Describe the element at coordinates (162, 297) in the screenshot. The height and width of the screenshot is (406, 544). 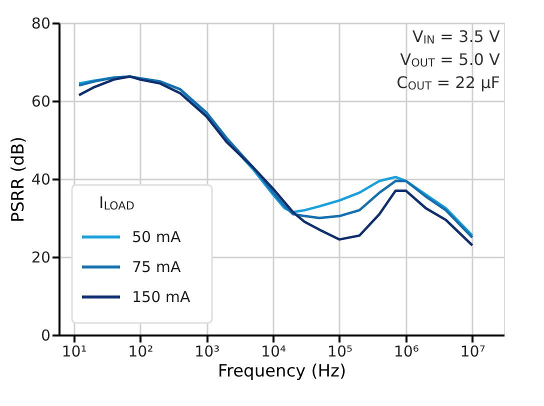
I see `legend-label: 150 mA` at that location.